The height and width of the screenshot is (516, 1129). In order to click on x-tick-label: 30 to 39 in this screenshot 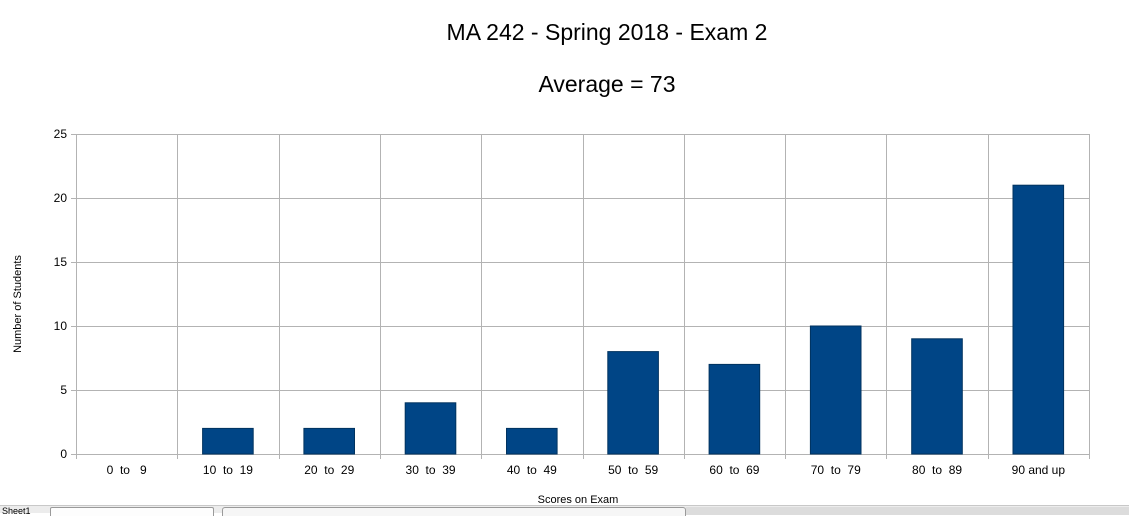, I will do `click(431, 470)`.